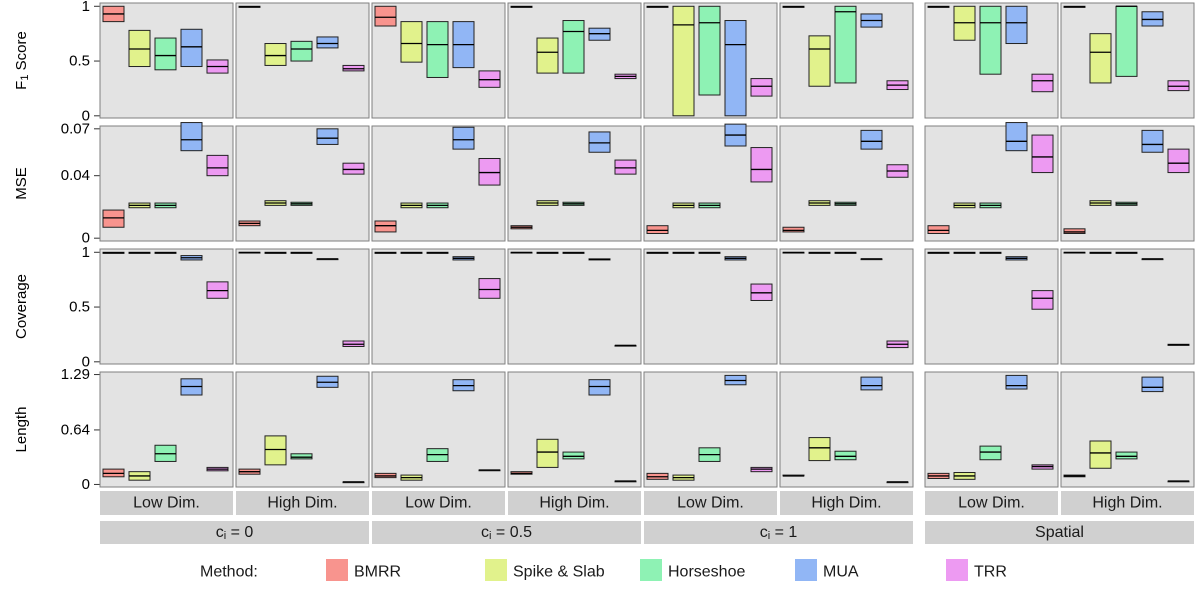 Image resolution: width=1196 pixels, height=598 pixels. What do you see at coordinates (75, 374) in the screenshot?
I see `y-tick-label: 1.29` at bounding box center [75, 374].